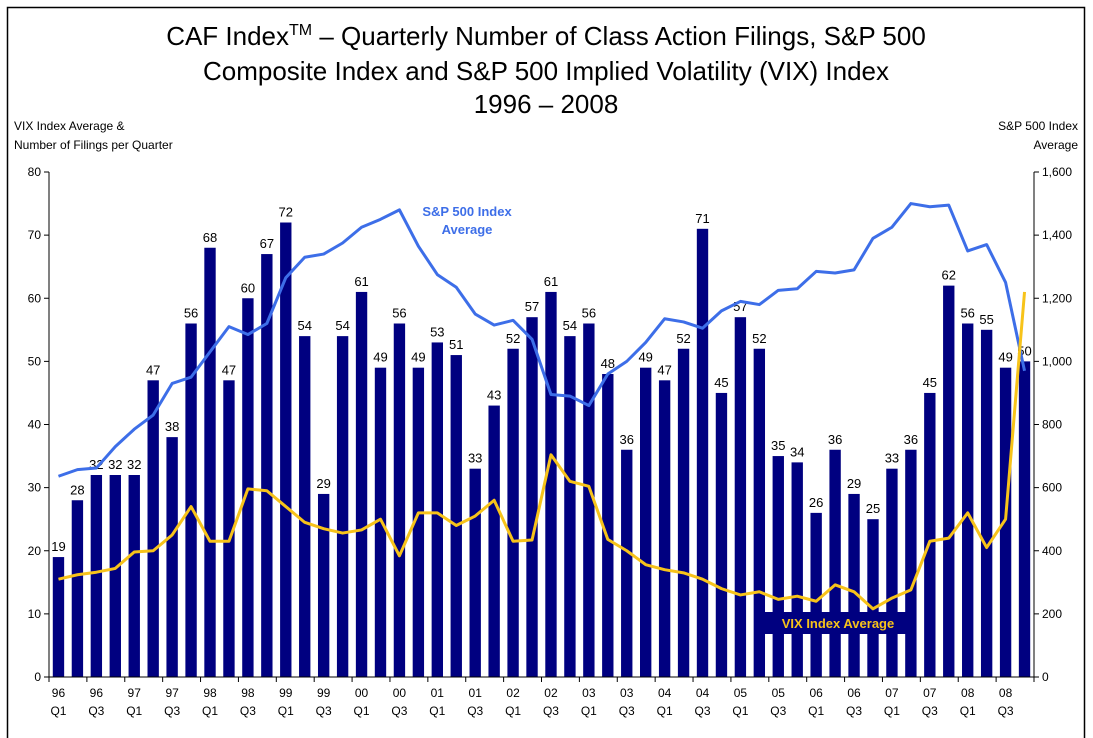 This screenshot has height=738, width=1093. Describe the element at coordinates (1057, 235) in the screenshot. I see `y2-tick-label: 1,400` at that location.